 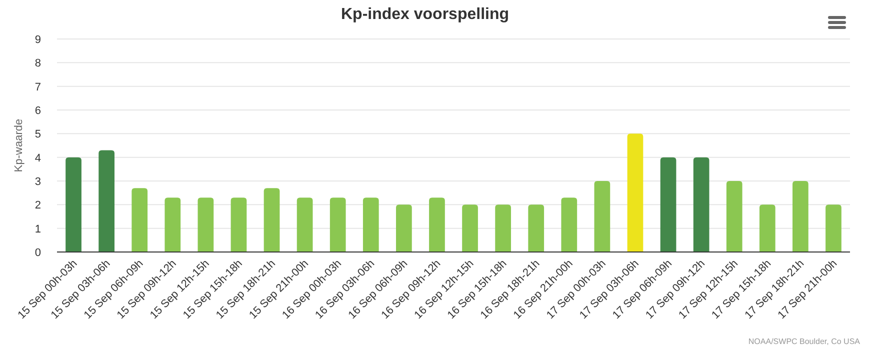 I want to click on y-tick-label: 9, so click(x=37, y=40).